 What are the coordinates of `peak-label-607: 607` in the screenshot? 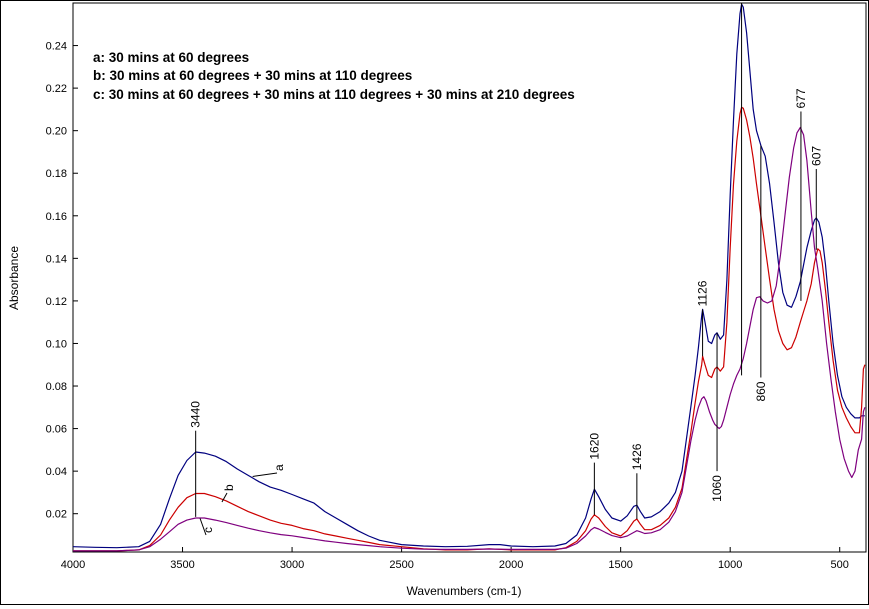 It's located at (816, 156).